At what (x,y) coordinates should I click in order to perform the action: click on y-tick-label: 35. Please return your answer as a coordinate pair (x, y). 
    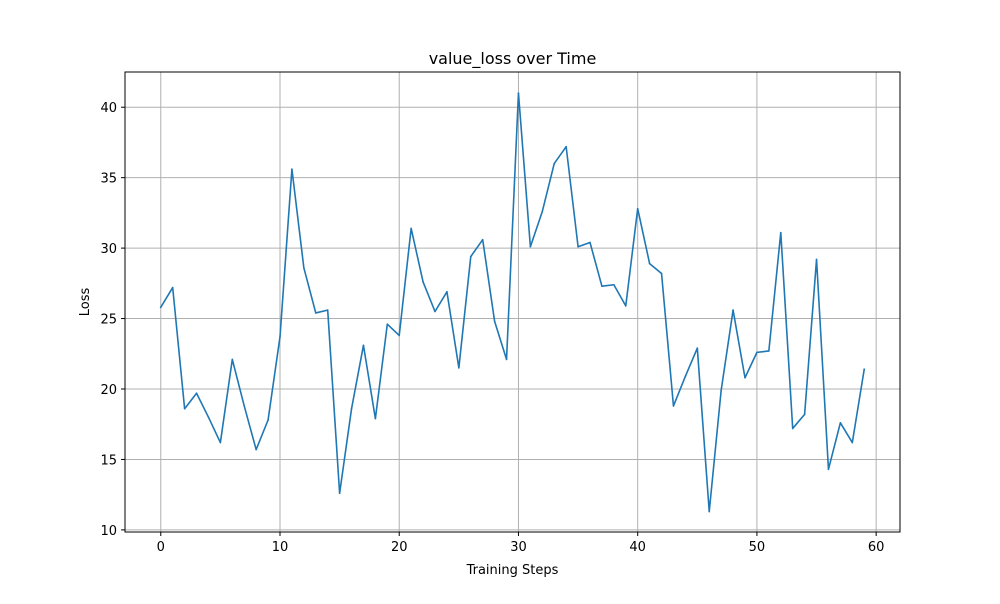
    Looking at the image, I should click on (108, 179).